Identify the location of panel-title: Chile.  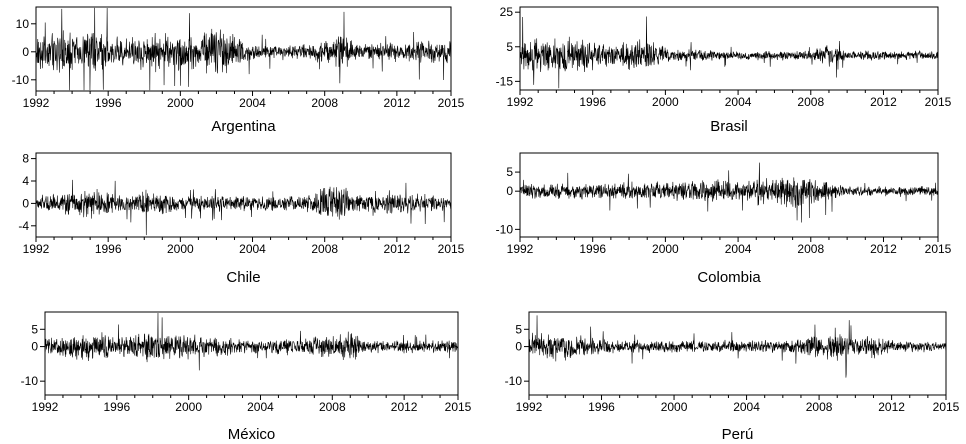
(243, 277).